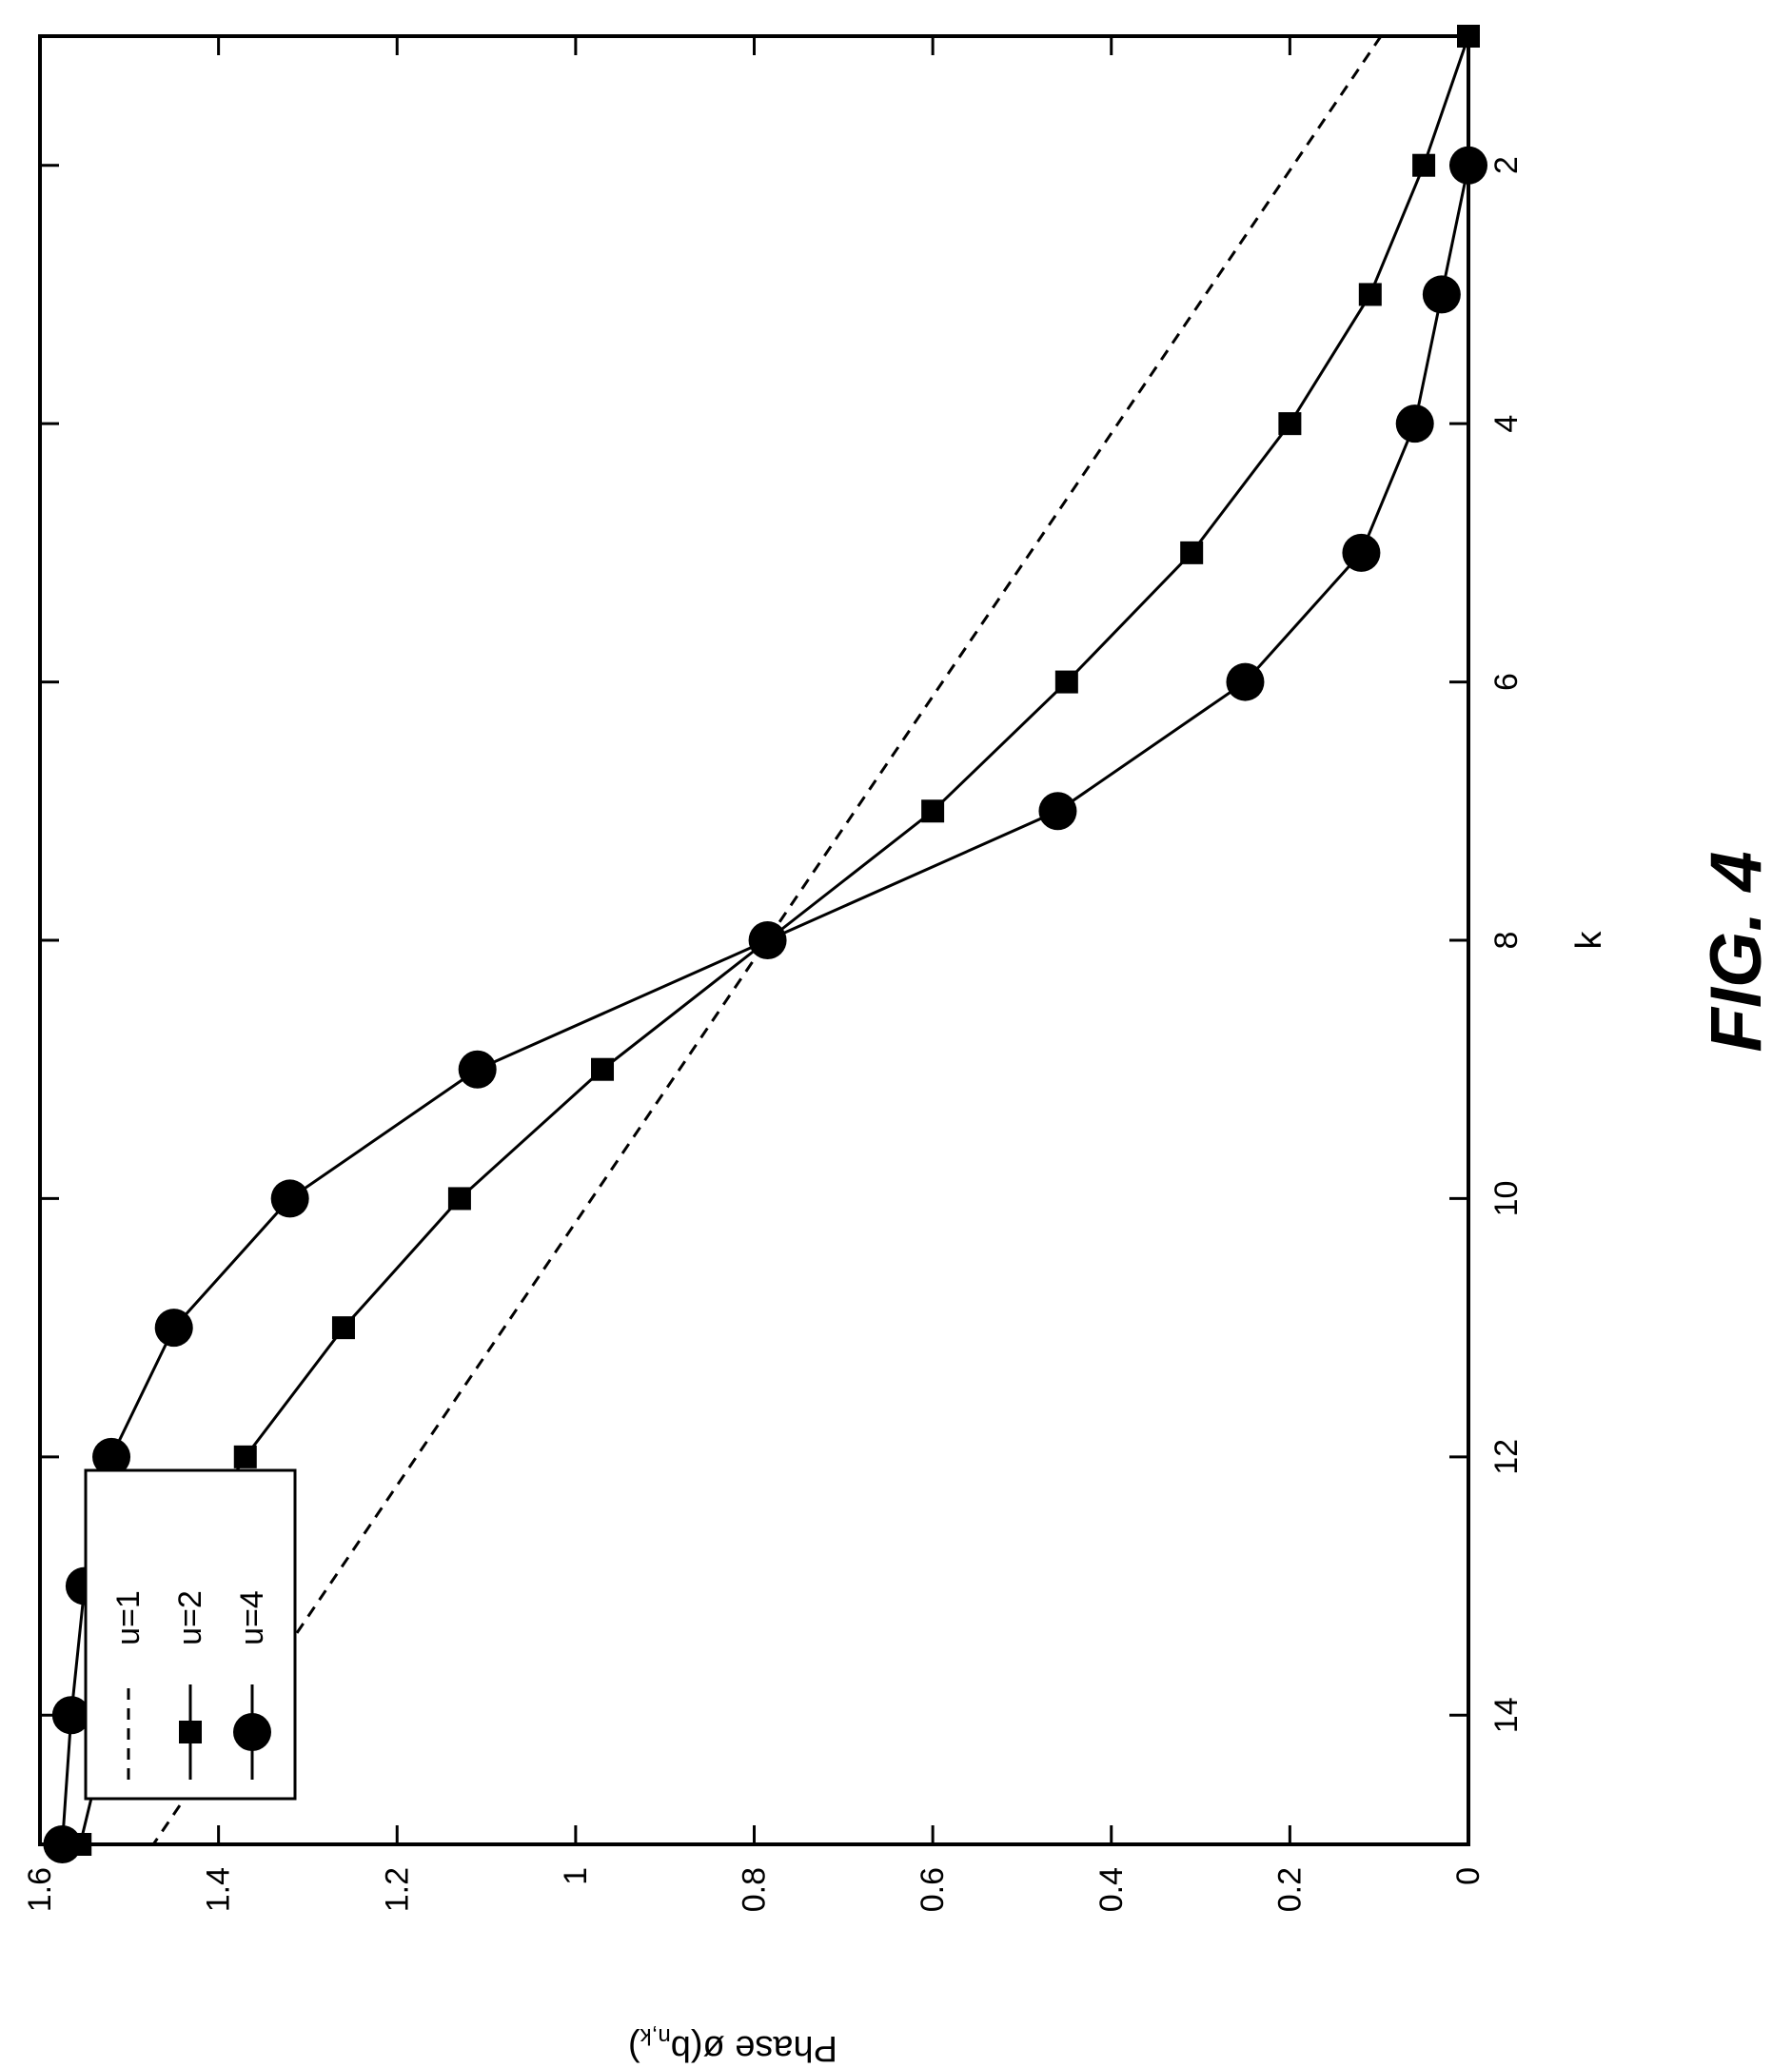 This screenshot has width=1792, height=2068. Describe the element at coordinates (1506, 682) in the screenshot. I see `x-tick-label: 6` at that location.